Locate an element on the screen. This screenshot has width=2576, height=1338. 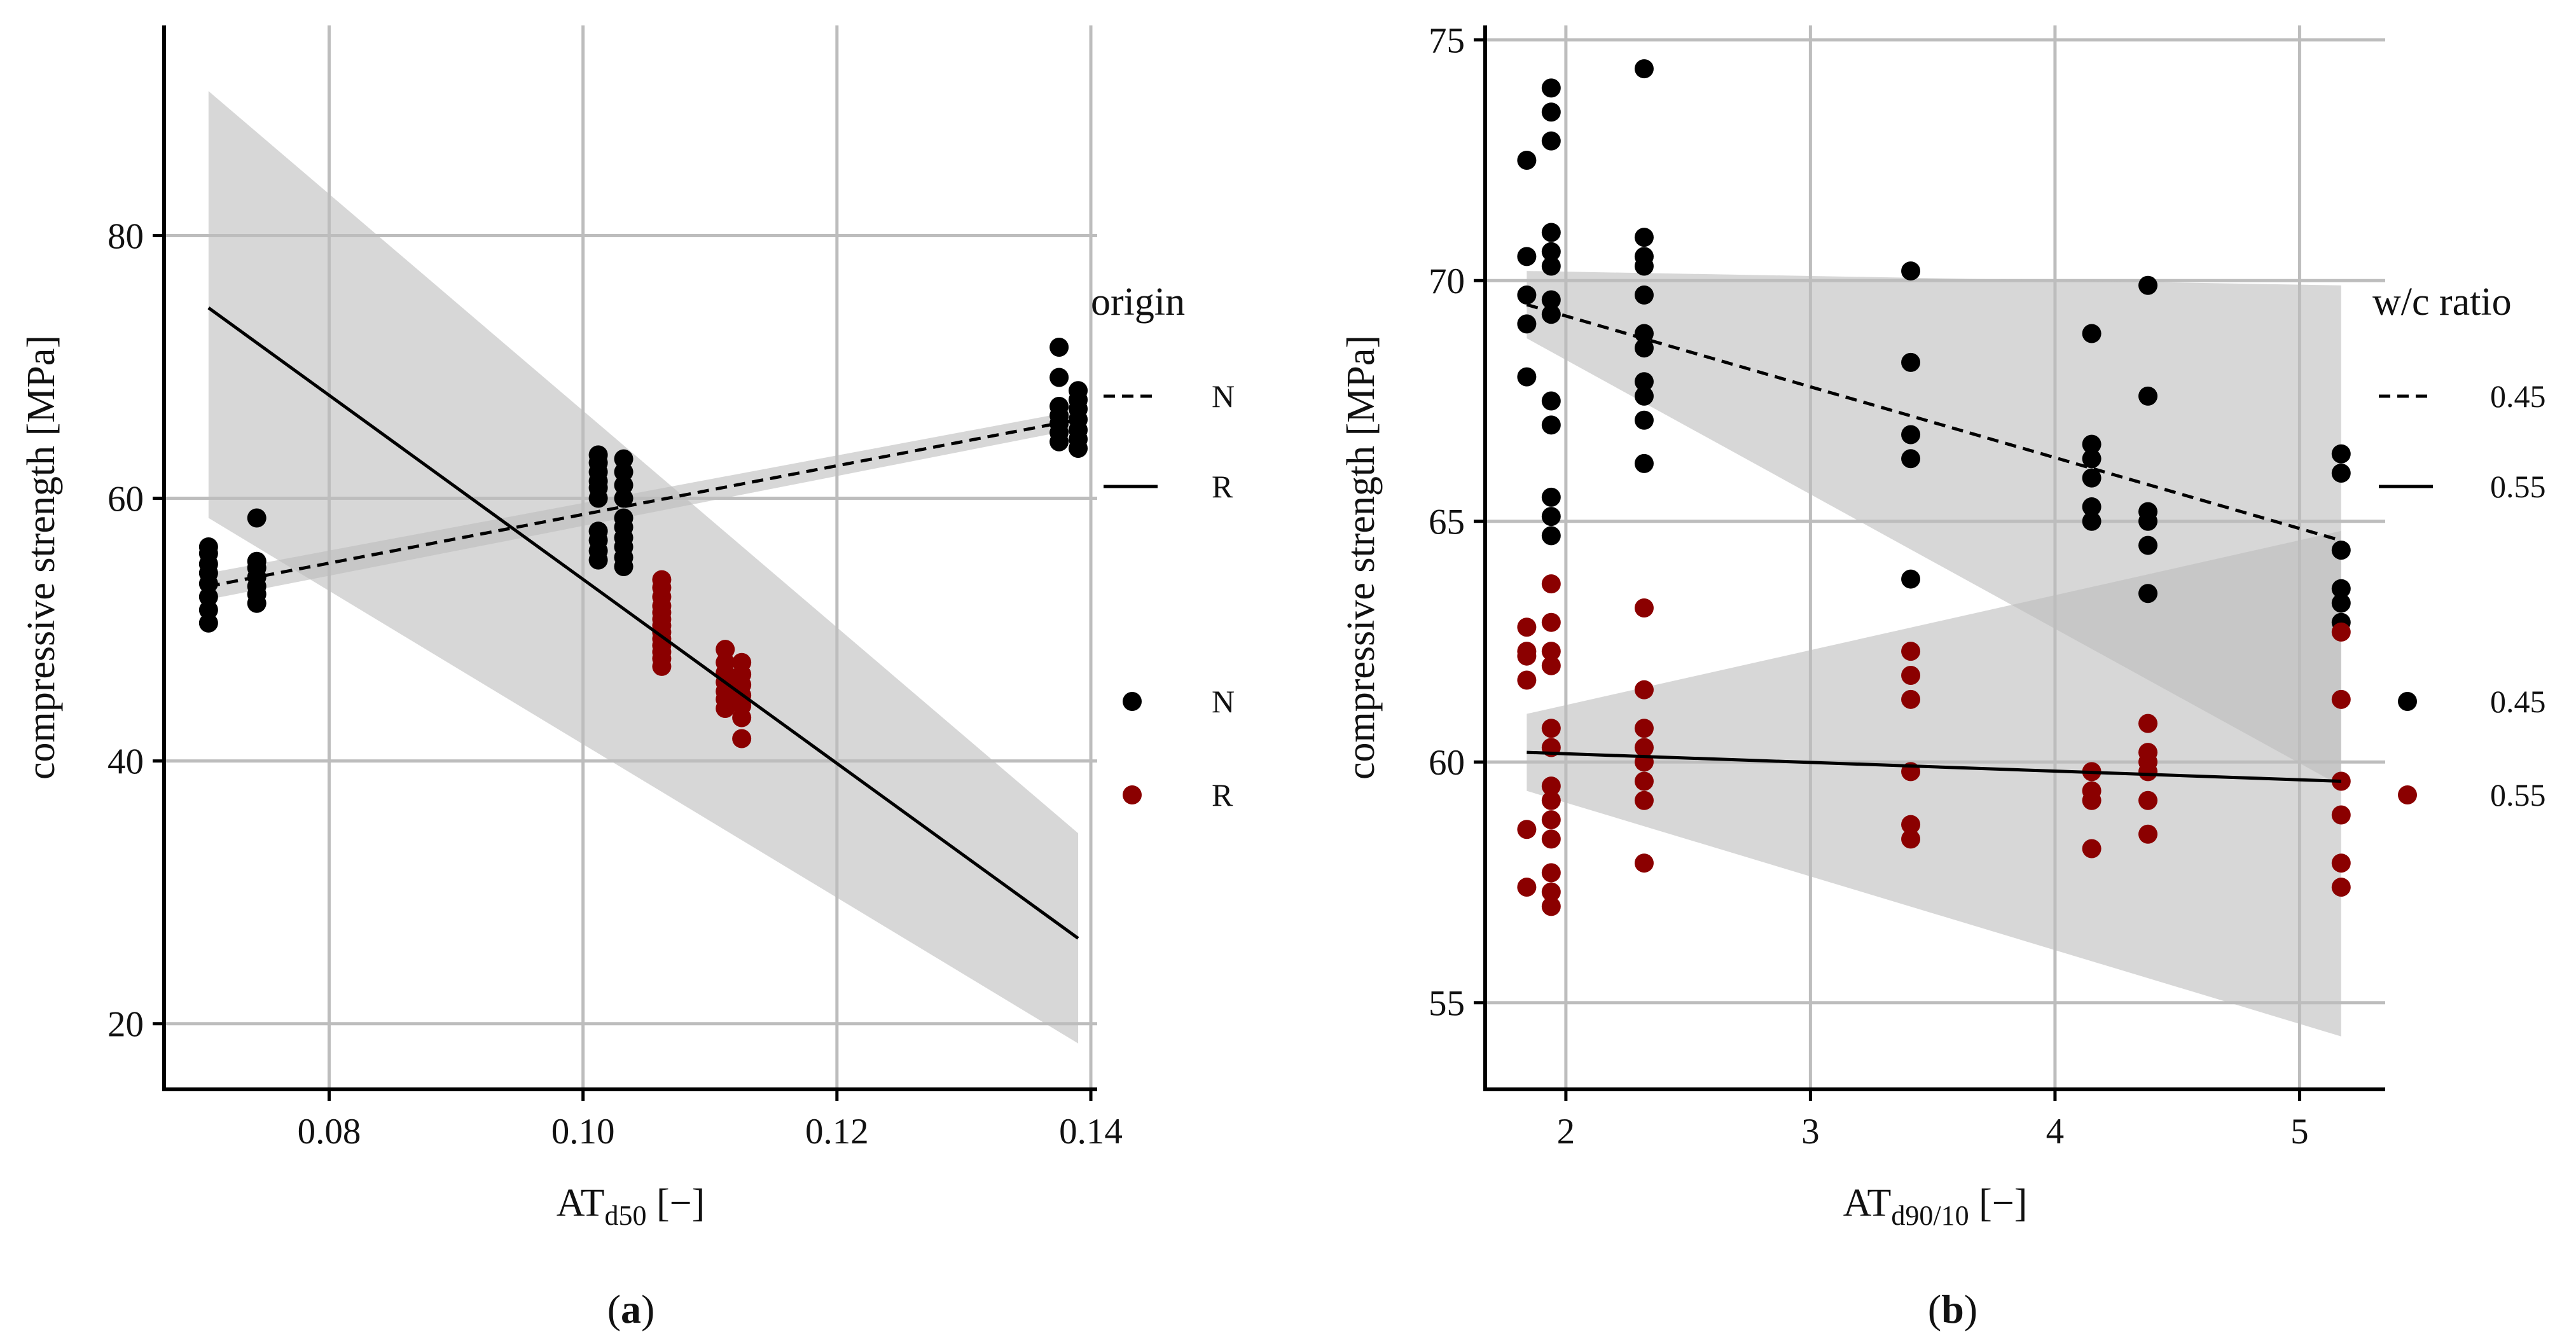
x-tick-label-b-0: 2 is located at coordinates (1566, 1132).